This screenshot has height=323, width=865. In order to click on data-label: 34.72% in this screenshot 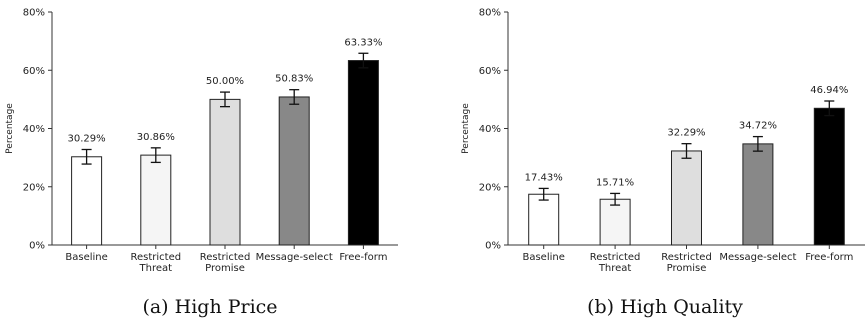, I will do `click(758, 126)`.